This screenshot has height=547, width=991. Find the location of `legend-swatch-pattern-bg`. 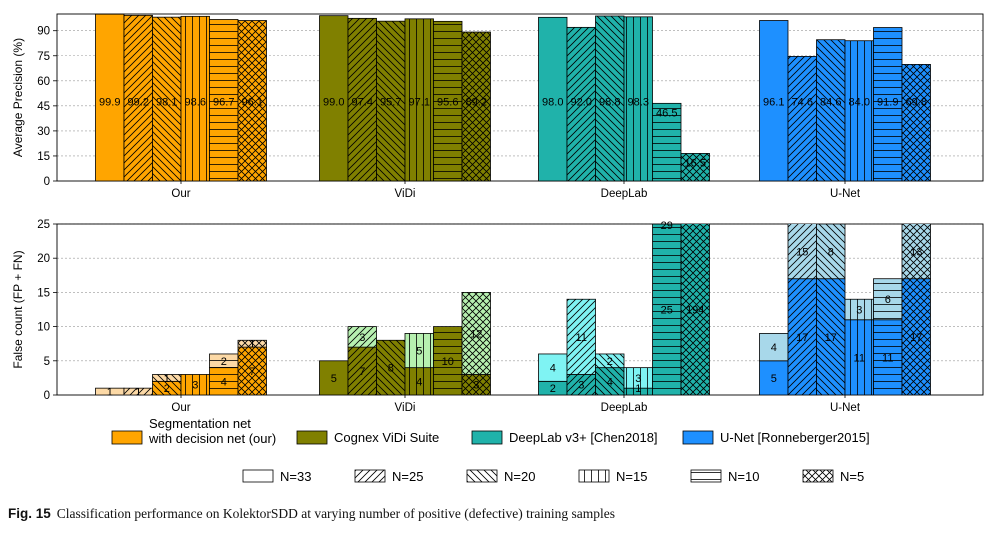

legend-swatch-pattern-bg is located at coordinates (258, 476).